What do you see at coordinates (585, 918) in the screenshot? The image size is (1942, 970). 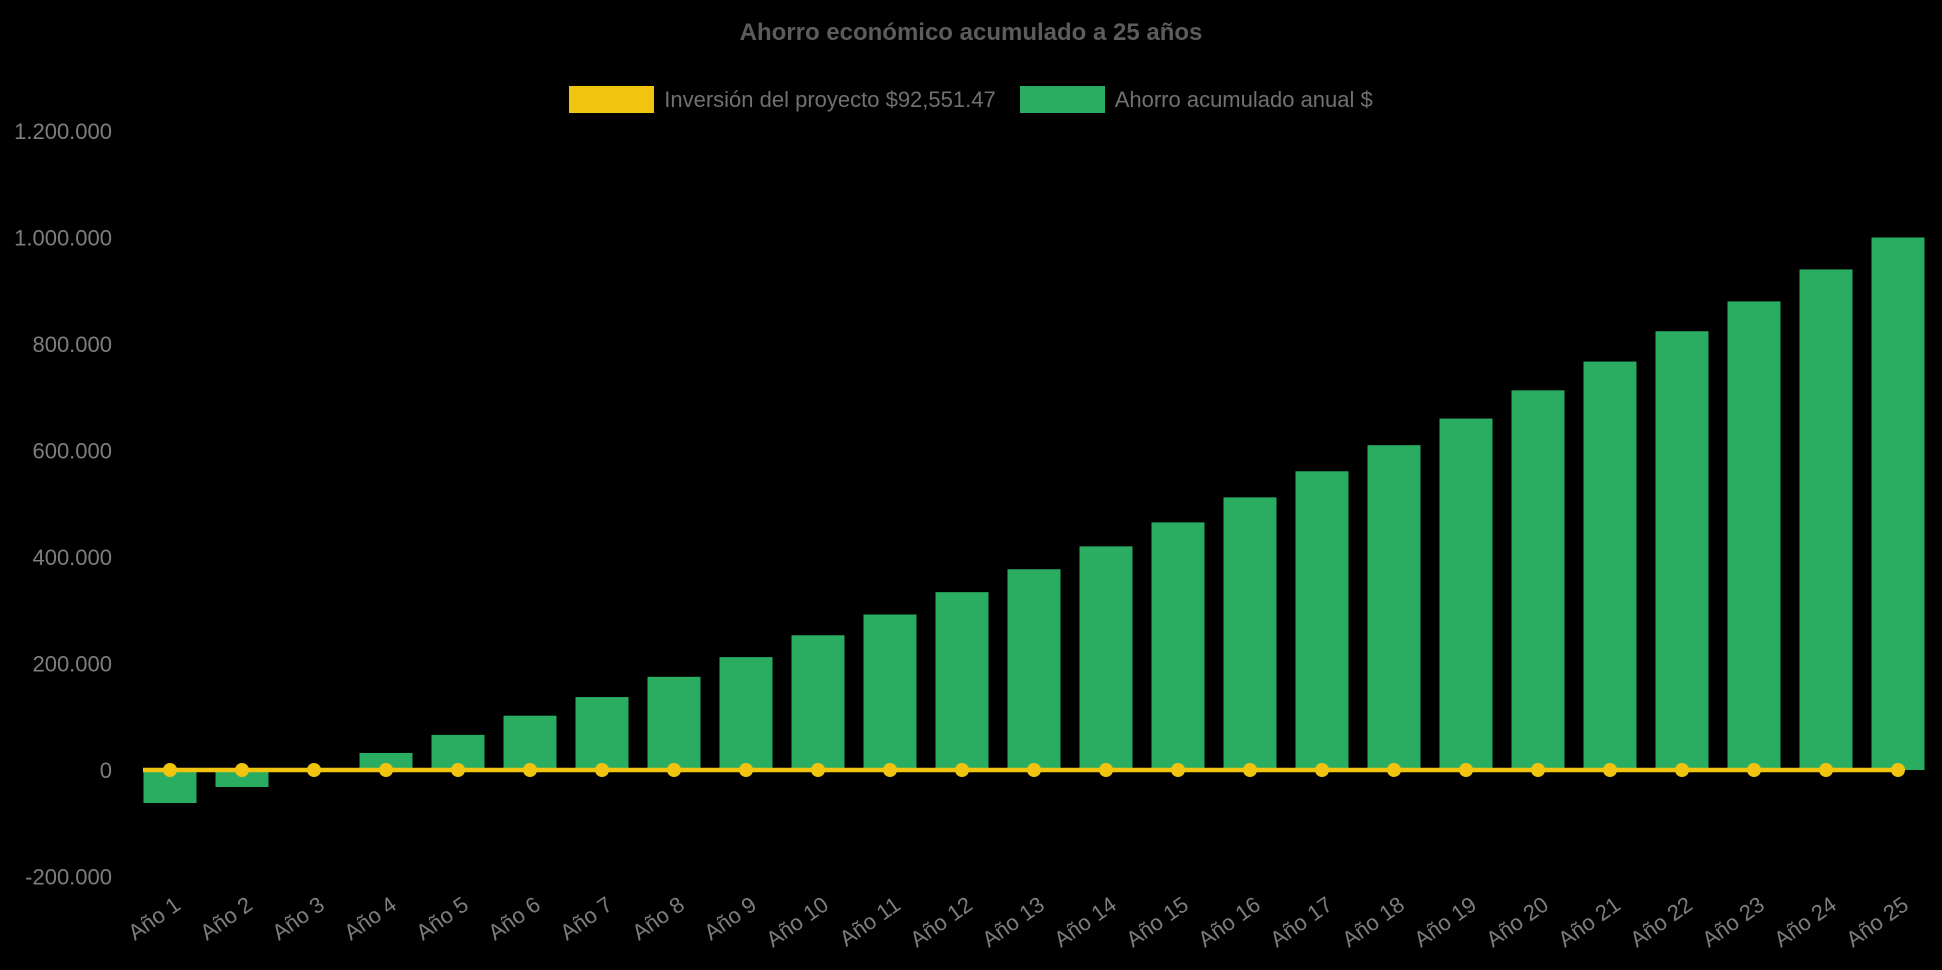 I see `x-axis-label-año-7: Año 7` at bounding box center [585, 918].